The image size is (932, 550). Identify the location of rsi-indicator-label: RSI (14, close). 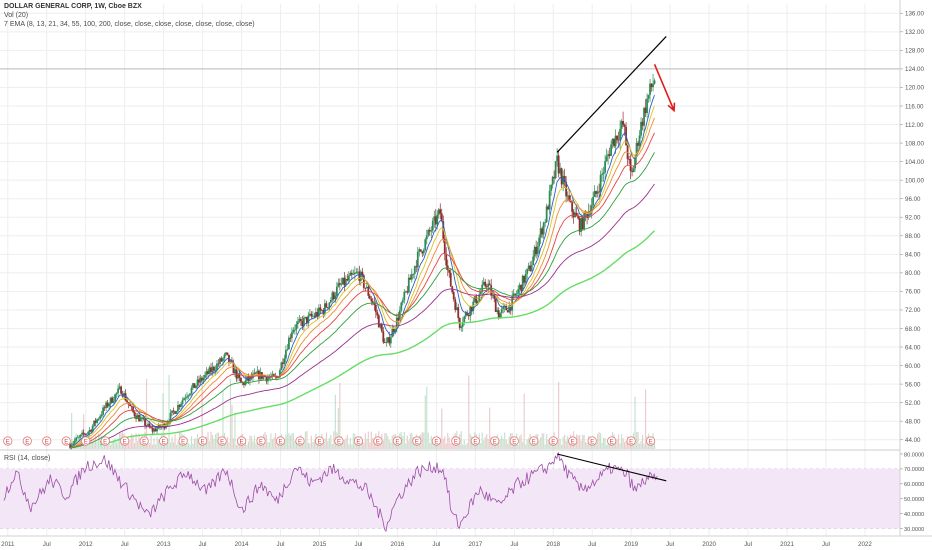
(27, 458).